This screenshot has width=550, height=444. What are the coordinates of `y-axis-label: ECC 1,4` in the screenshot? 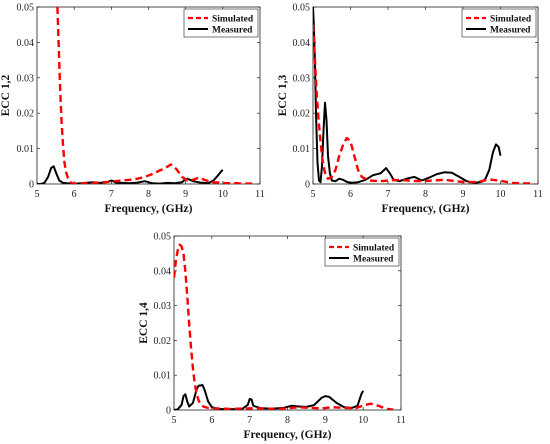 It's located at (144, 323).